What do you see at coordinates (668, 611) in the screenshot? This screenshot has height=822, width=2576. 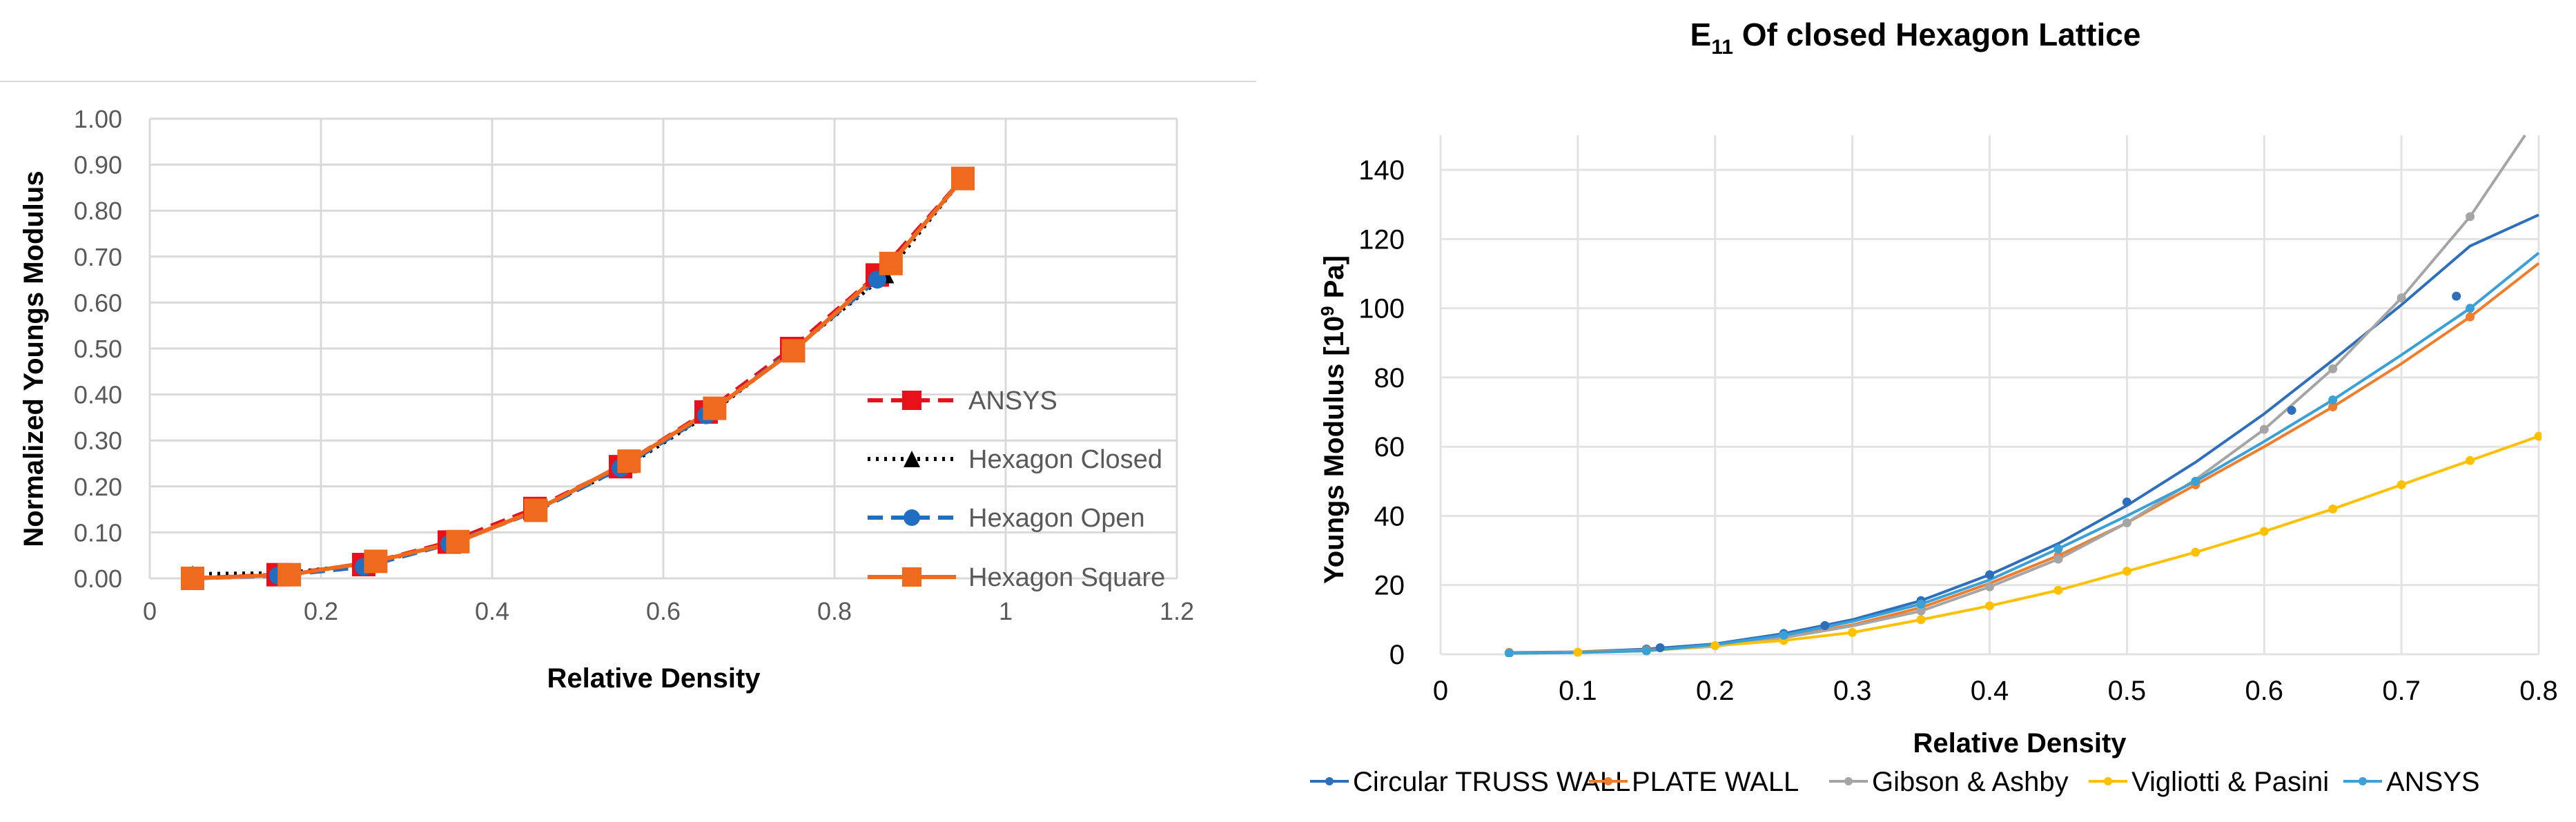 I see `left-chart-x-ticks: 0 0.2 0.4 0.6 0.8 1 1.2` at bounding box center [668, 611].